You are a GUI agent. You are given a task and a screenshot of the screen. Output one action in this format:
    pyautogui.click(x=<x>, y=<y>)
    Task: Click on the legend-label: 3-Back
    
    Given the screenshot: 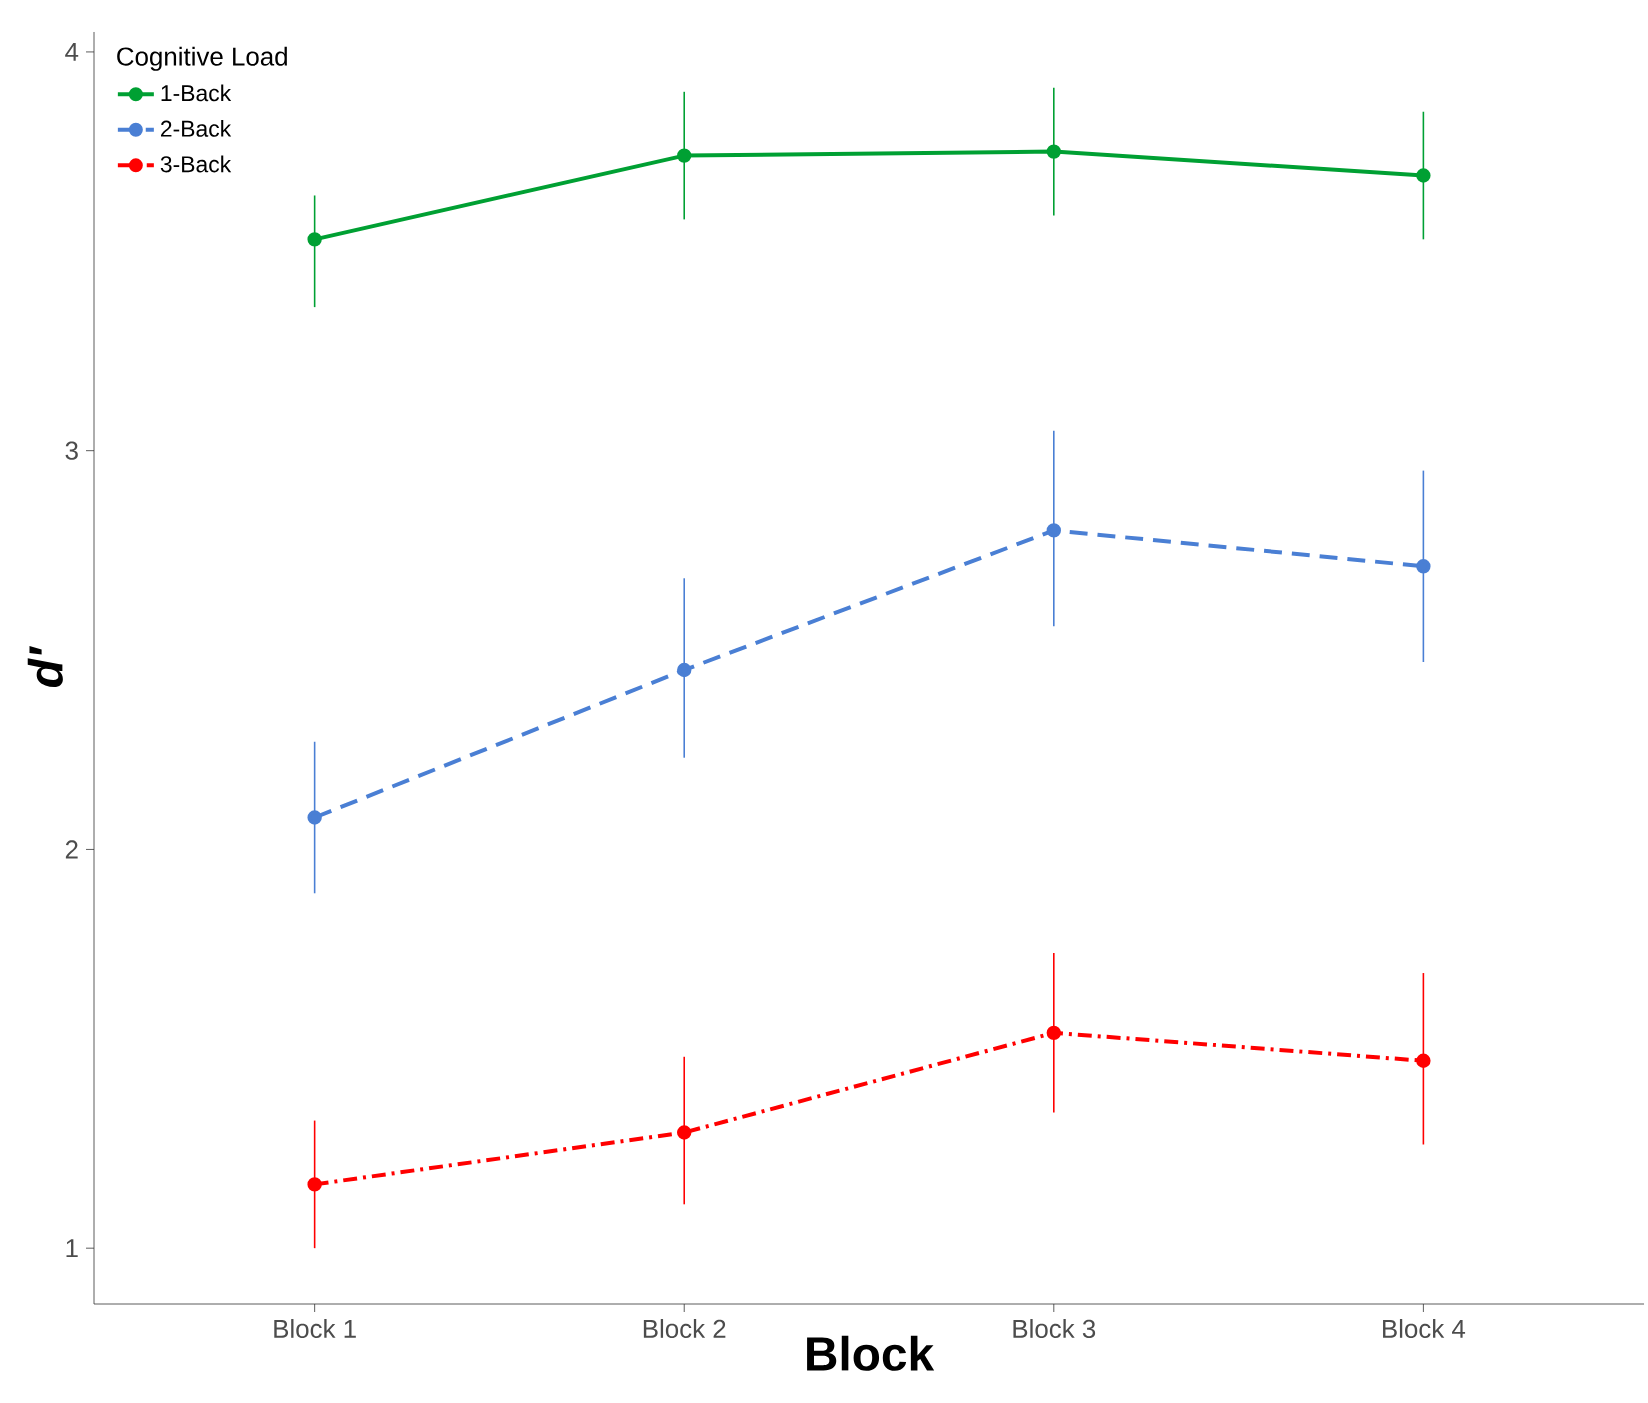 What is the action you would take?
    pyautogui.click(x=196, y=164)
    